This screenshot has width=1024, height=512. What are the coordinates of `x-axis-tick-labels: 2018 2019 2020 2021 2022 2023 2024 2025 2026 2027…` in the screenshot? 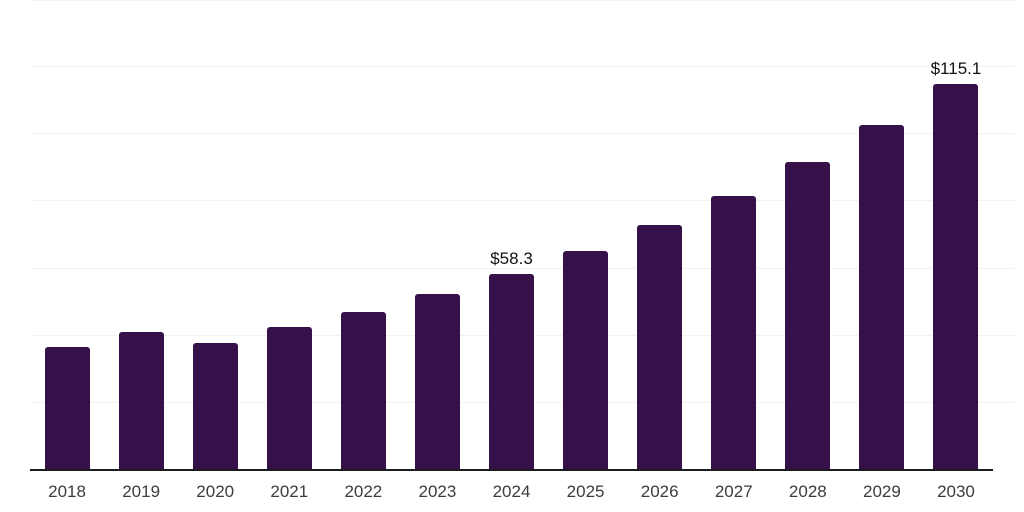 It's located at (511, 492).